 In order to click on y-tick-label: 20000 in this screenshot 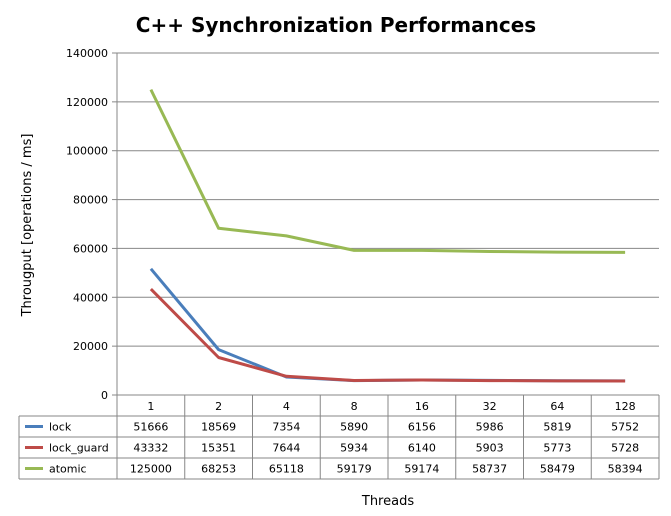, I will do `click(90, 346)`.